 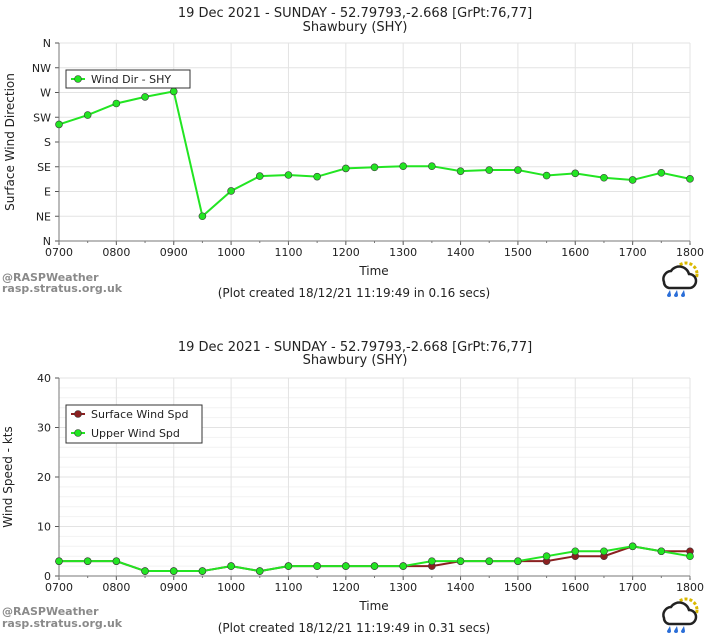 What do you see at coordinates (575, 587) in the screenshot?
I see `chart2-x-tick-label: 1600` at bounding box center [575, 587].